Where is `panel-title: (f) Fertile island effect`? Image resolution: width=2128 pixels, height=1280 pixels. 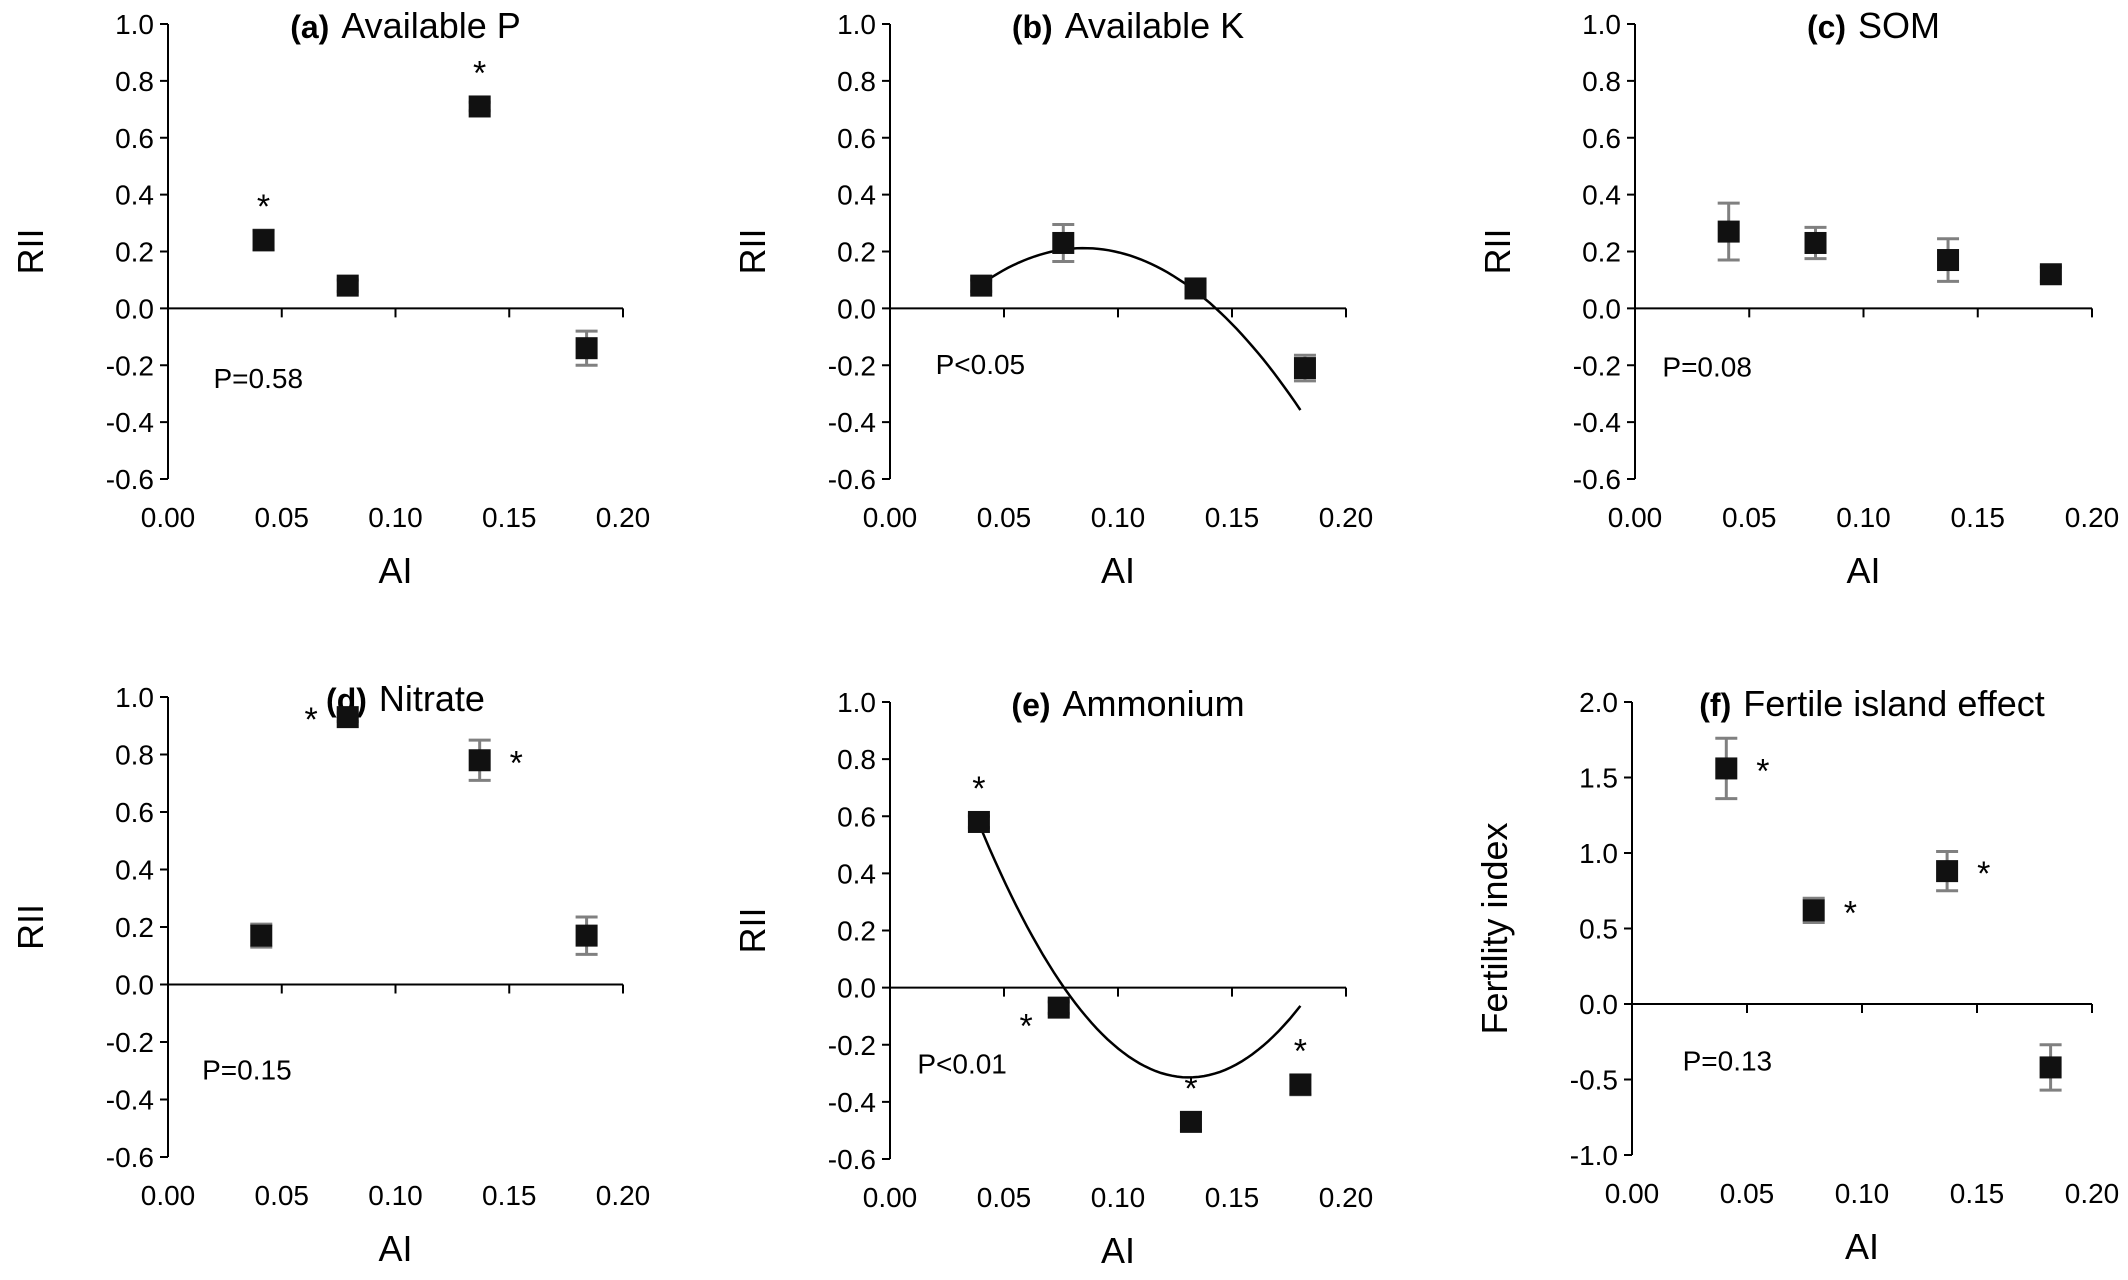
panel-title: (f) Fertile island effect is located at coordinates (1871, 703).